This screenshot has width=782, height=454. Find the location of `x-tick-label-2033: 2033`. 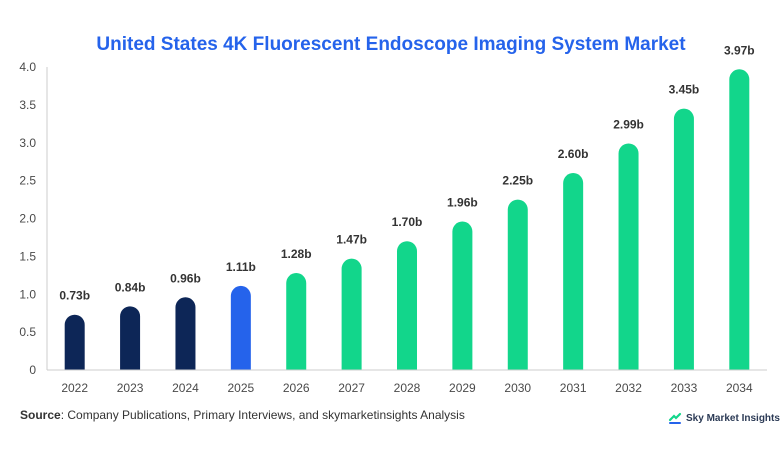

x-tick-label-2033: 2033 is located at coordinates (684, 388).